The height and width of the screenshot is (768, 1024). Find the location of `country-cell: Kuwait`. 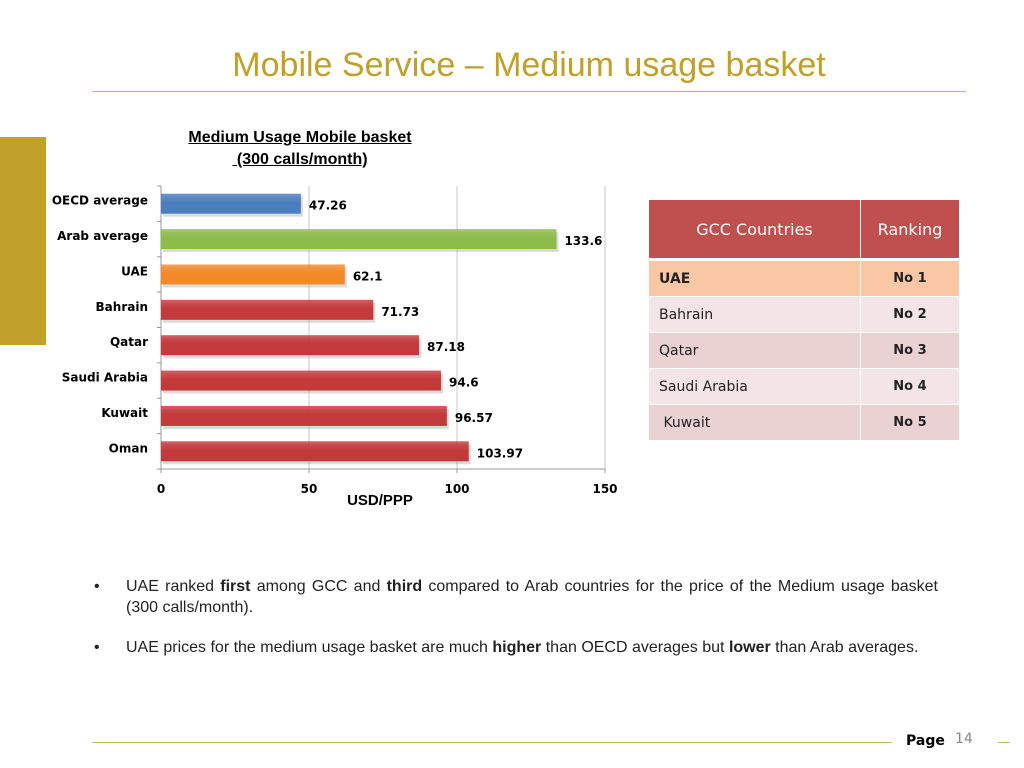

country-cell: Kuwait is located at coordinates (754, 422).